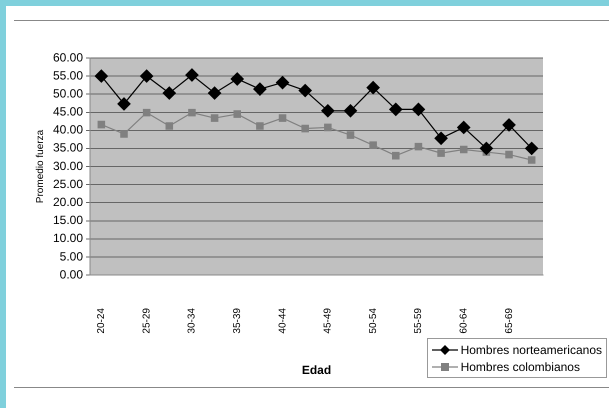 This screenshot has width=609, height=408. What do you see at coordinates (531, 349) in the screenshot?
I see `legend-label: Hombres norteamericanos` at bounding box center [531, 349].